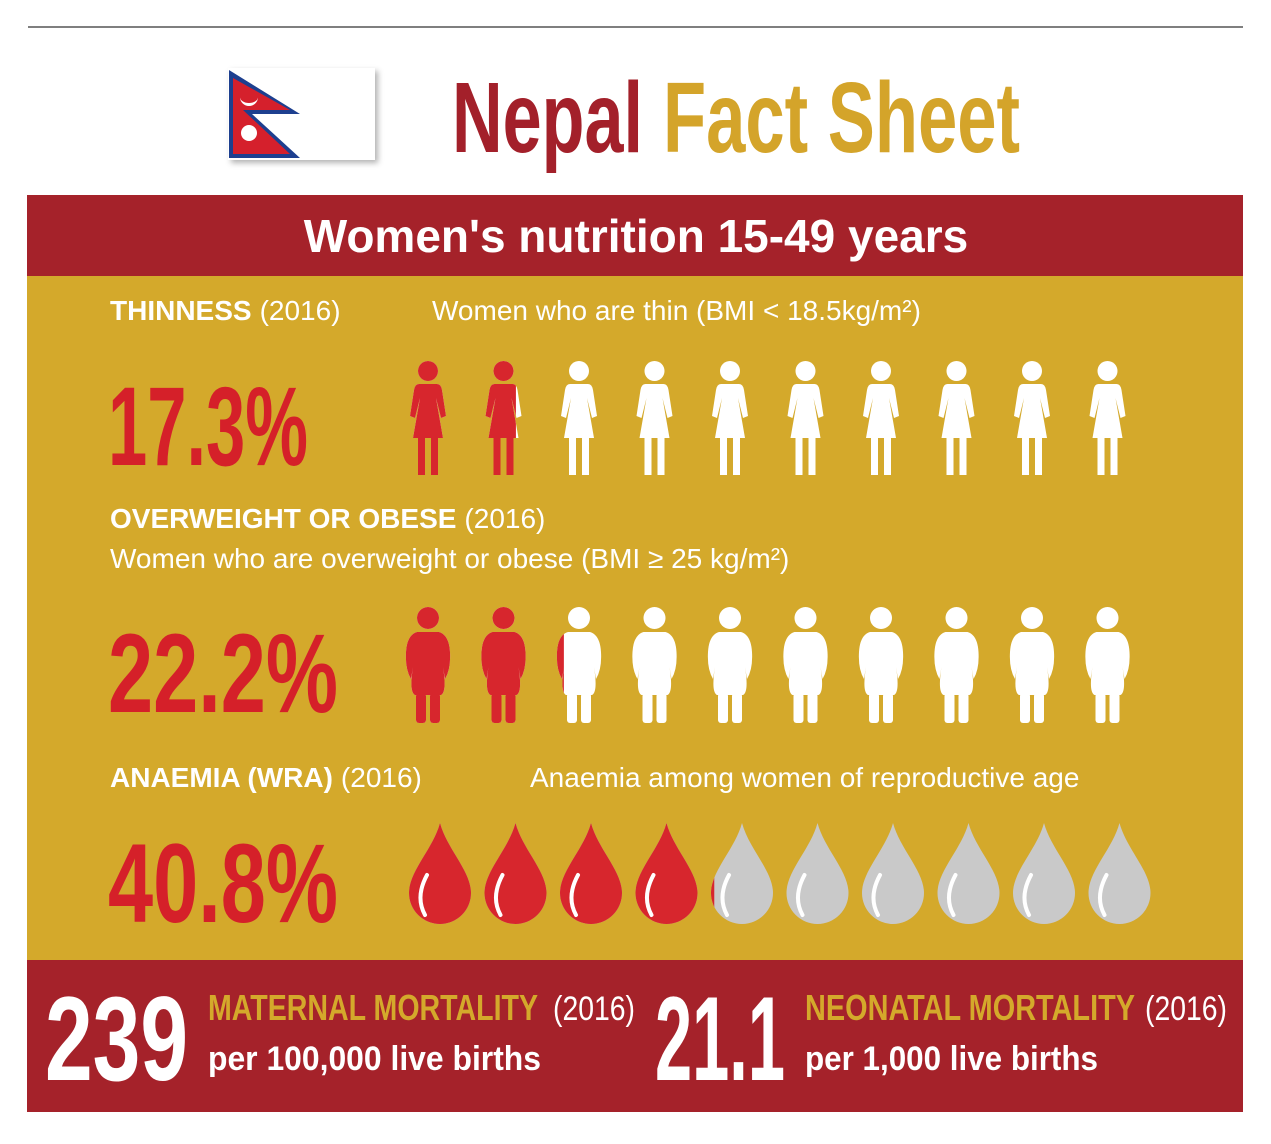 The height and width of the screenshot is (1144, 1271). I want to click on indicator-name: ANAEMIA (WRA), so click(221, 777).